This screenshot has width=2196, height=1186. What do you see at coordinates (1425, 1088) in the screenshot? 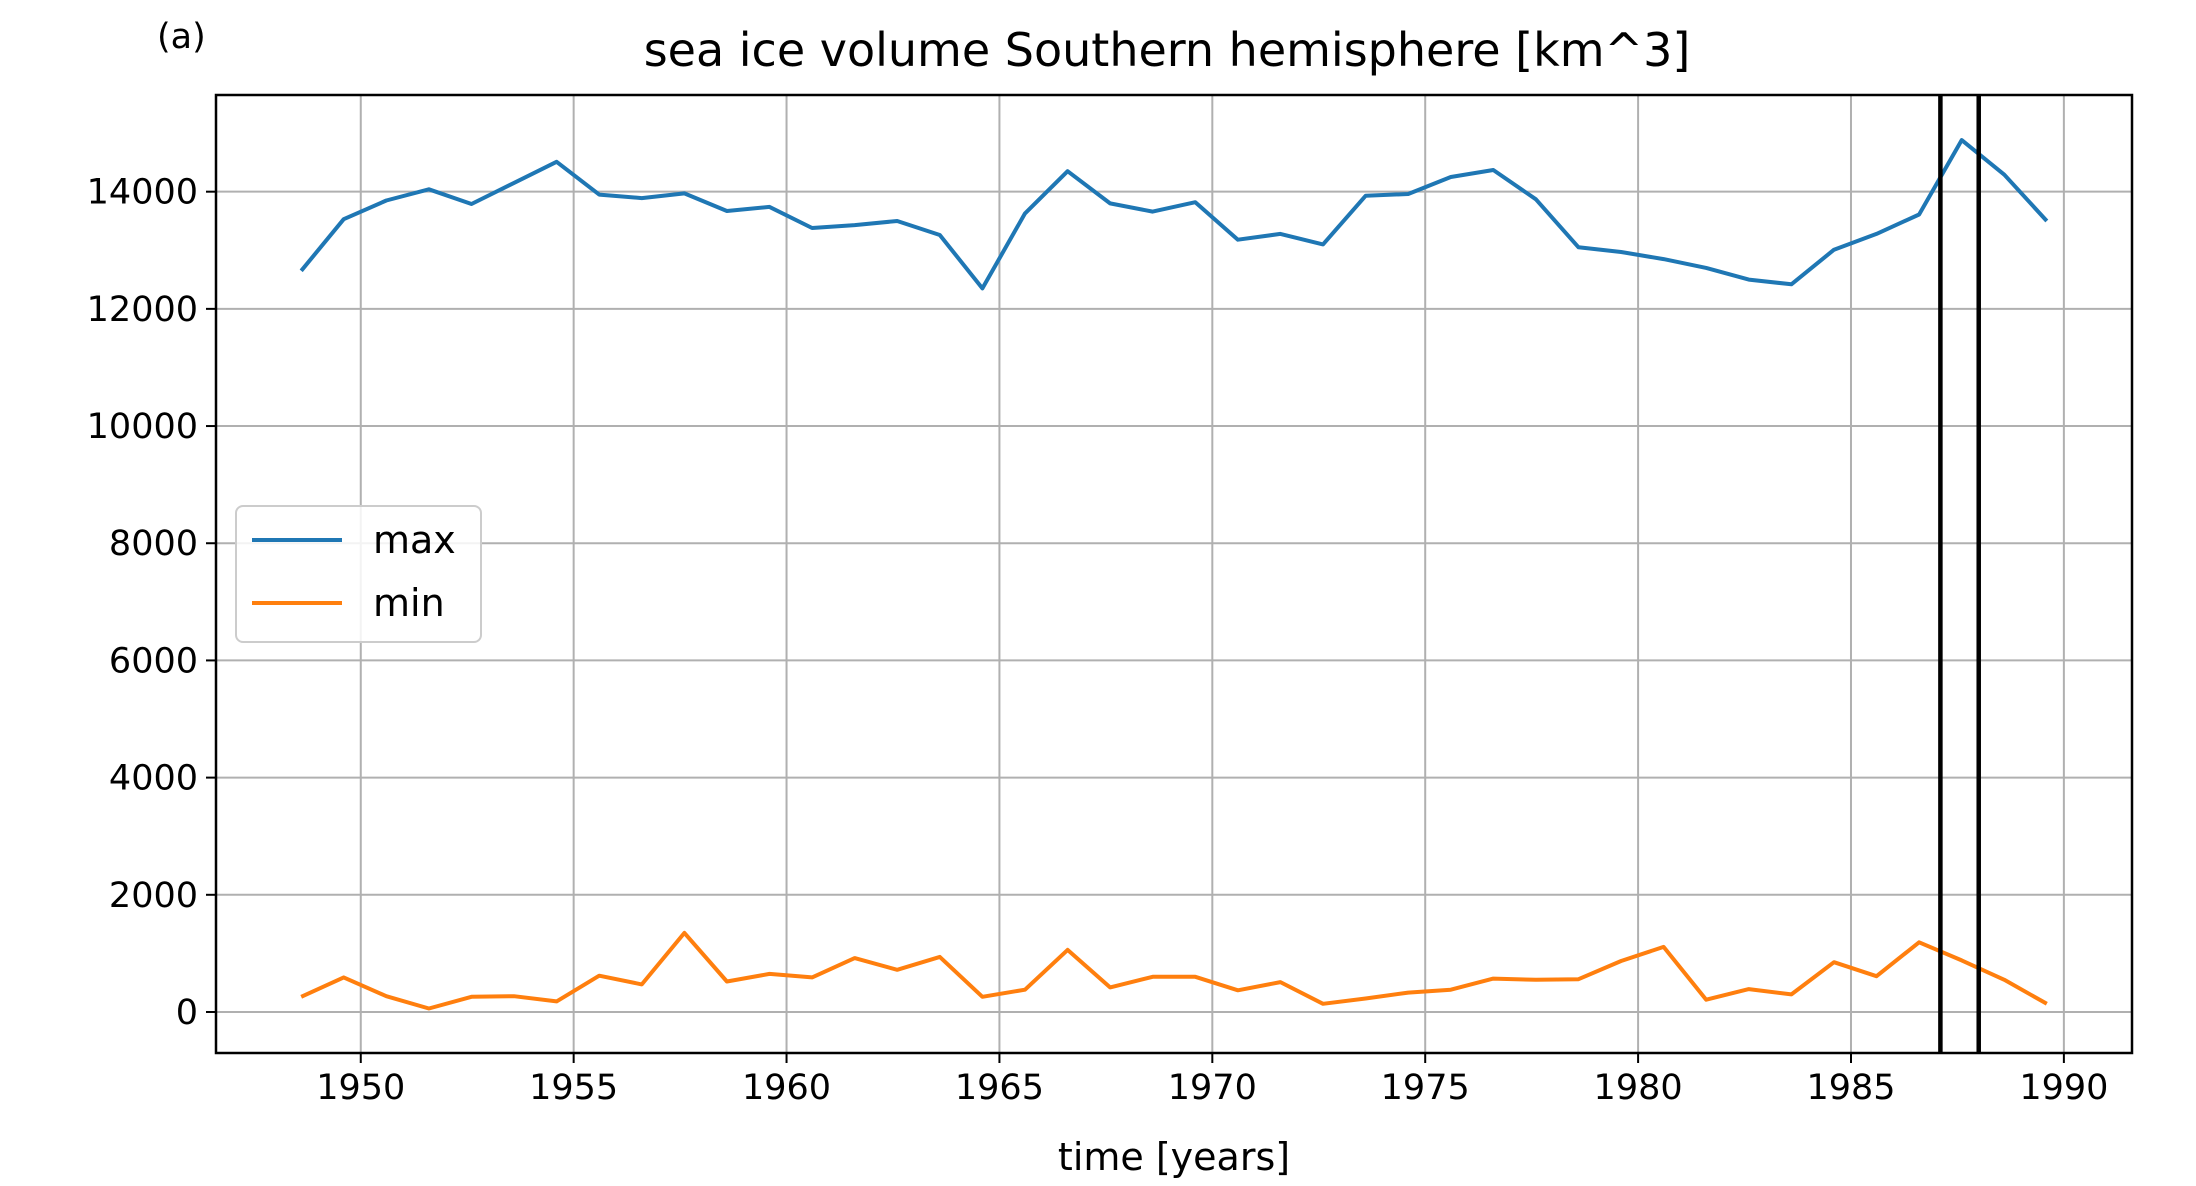
I see `x-tick-label: 1975` at bounding box center [1425, 1088].